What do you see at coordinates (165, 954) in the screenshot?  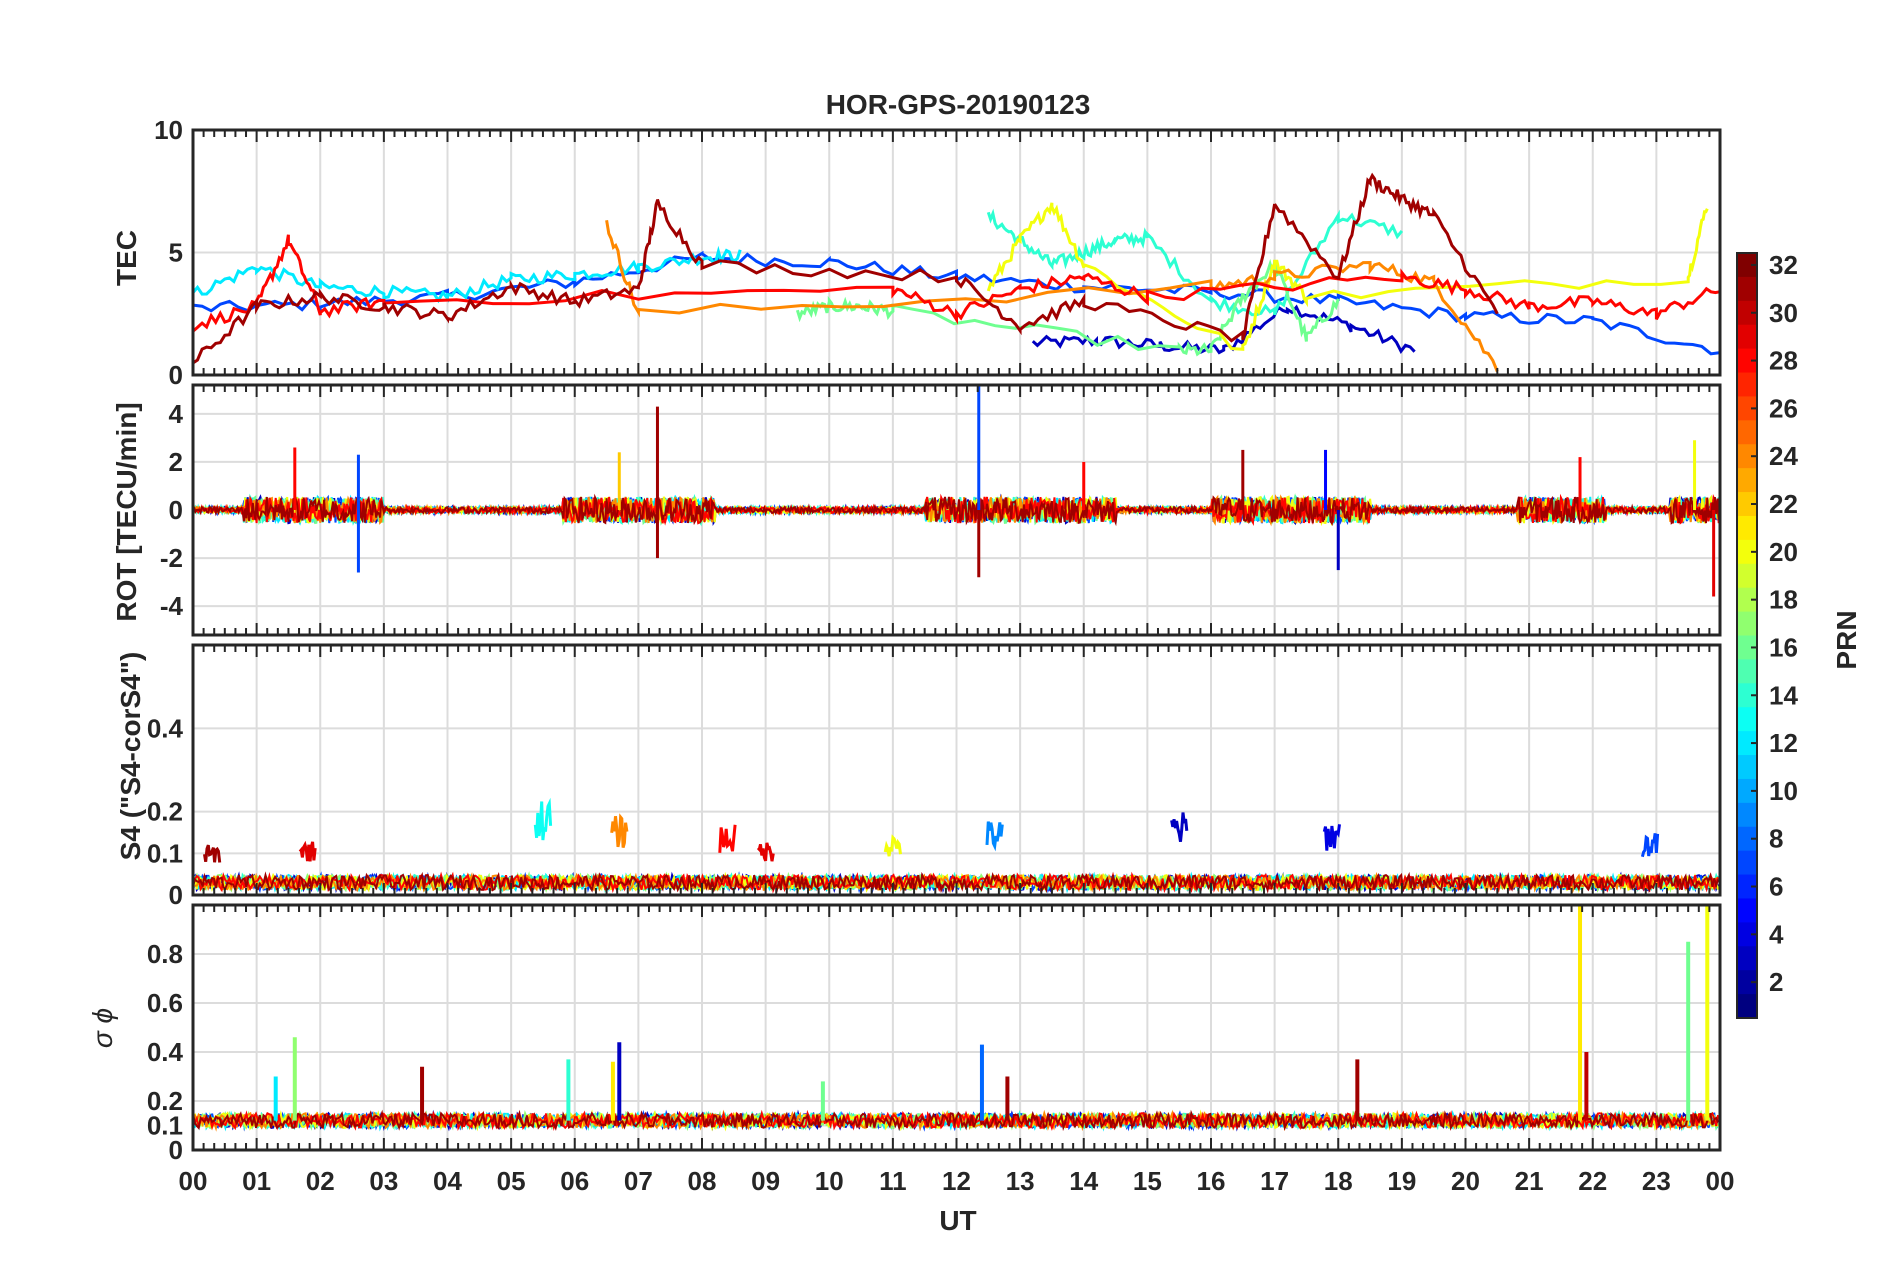 I see `y-tick-label: 0.8` at bounding box center [165, 954].